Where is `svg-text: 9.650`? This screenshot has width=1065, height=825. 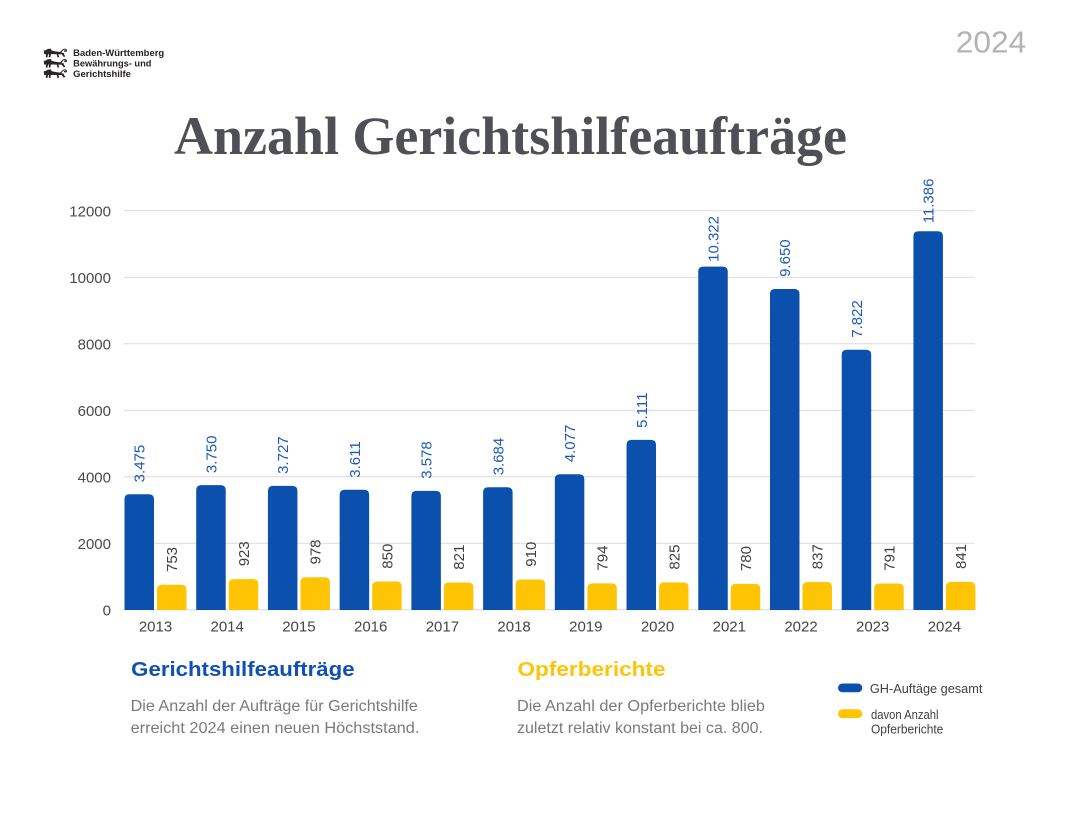
svg-text: 9.650 is located at coordinates (785, 258).